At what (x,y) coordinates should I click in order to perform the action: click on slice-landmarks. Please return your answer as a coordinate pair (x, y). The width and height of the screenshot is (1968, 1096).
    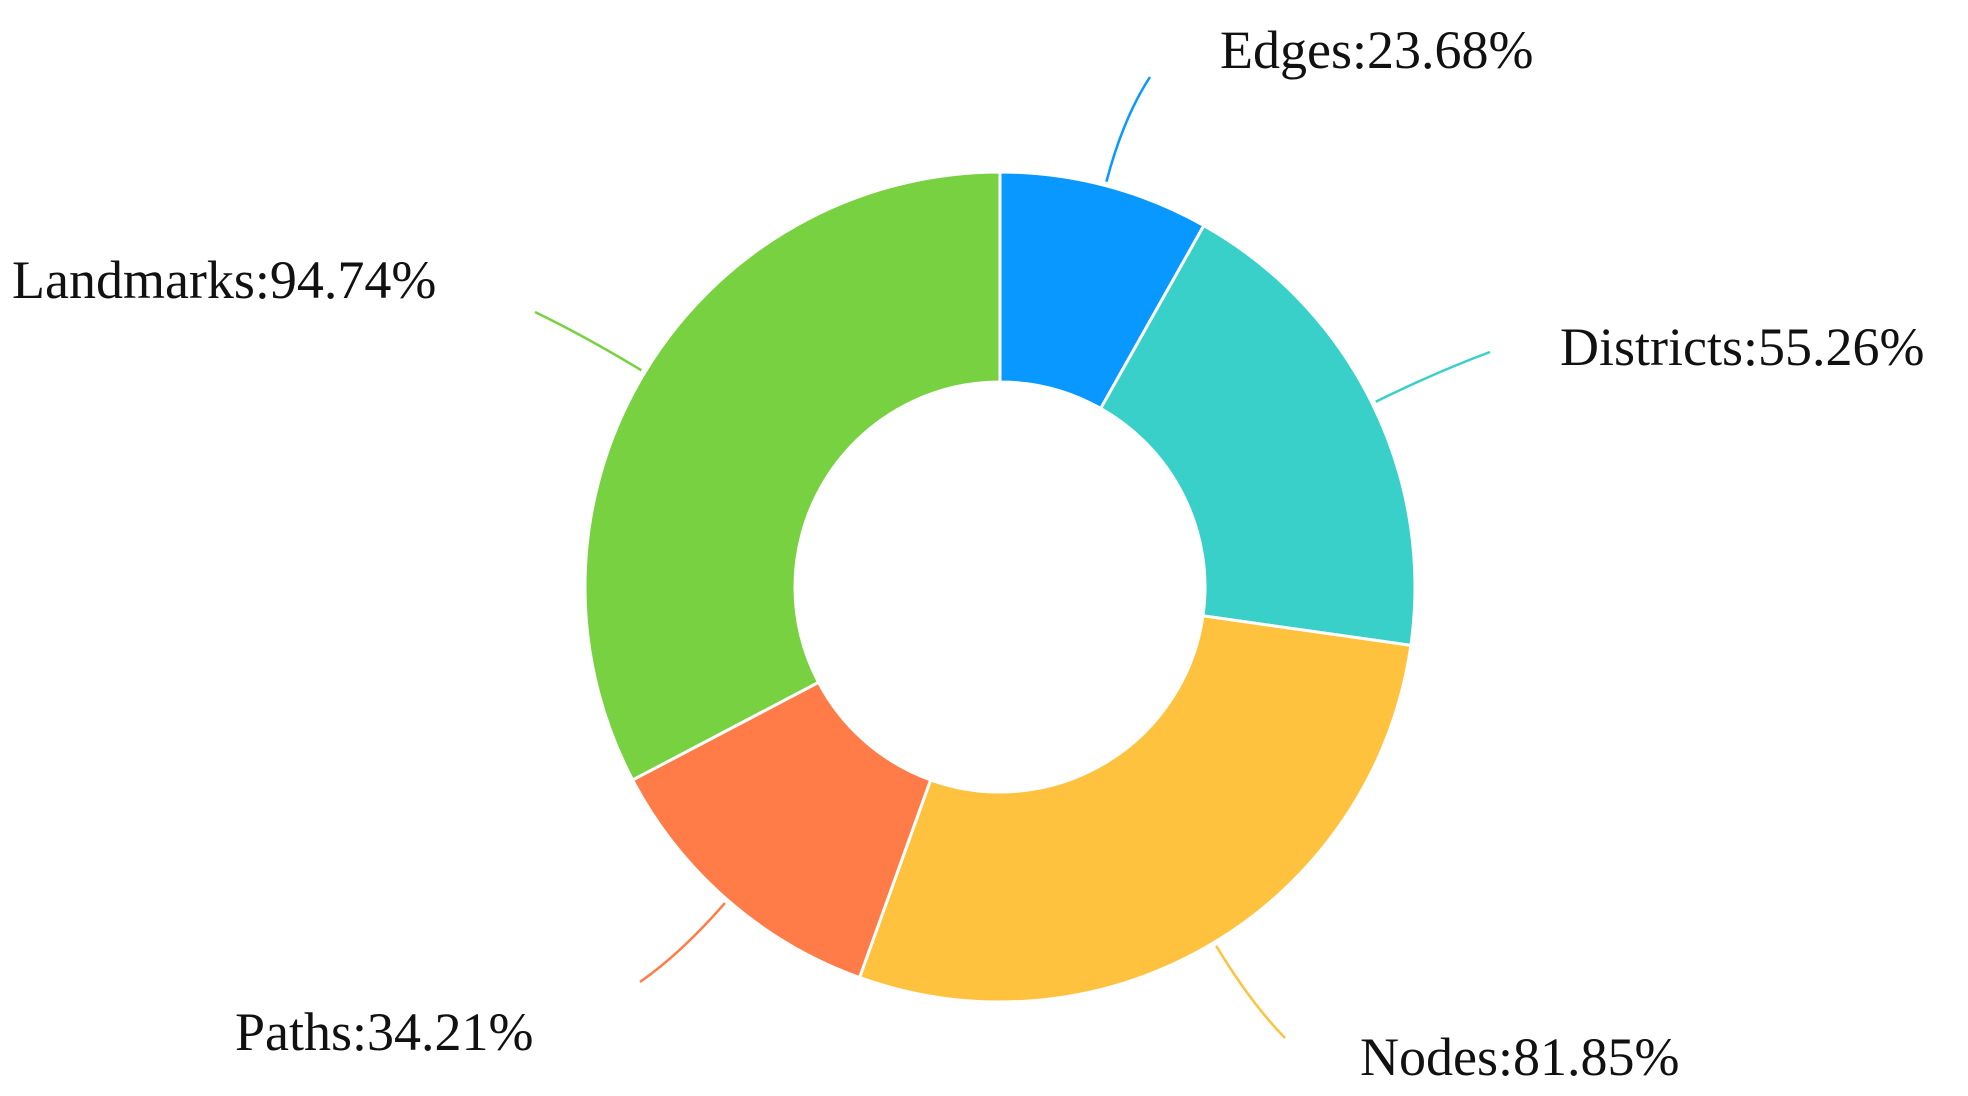
    Looking at the image, I should click on (792, 476).